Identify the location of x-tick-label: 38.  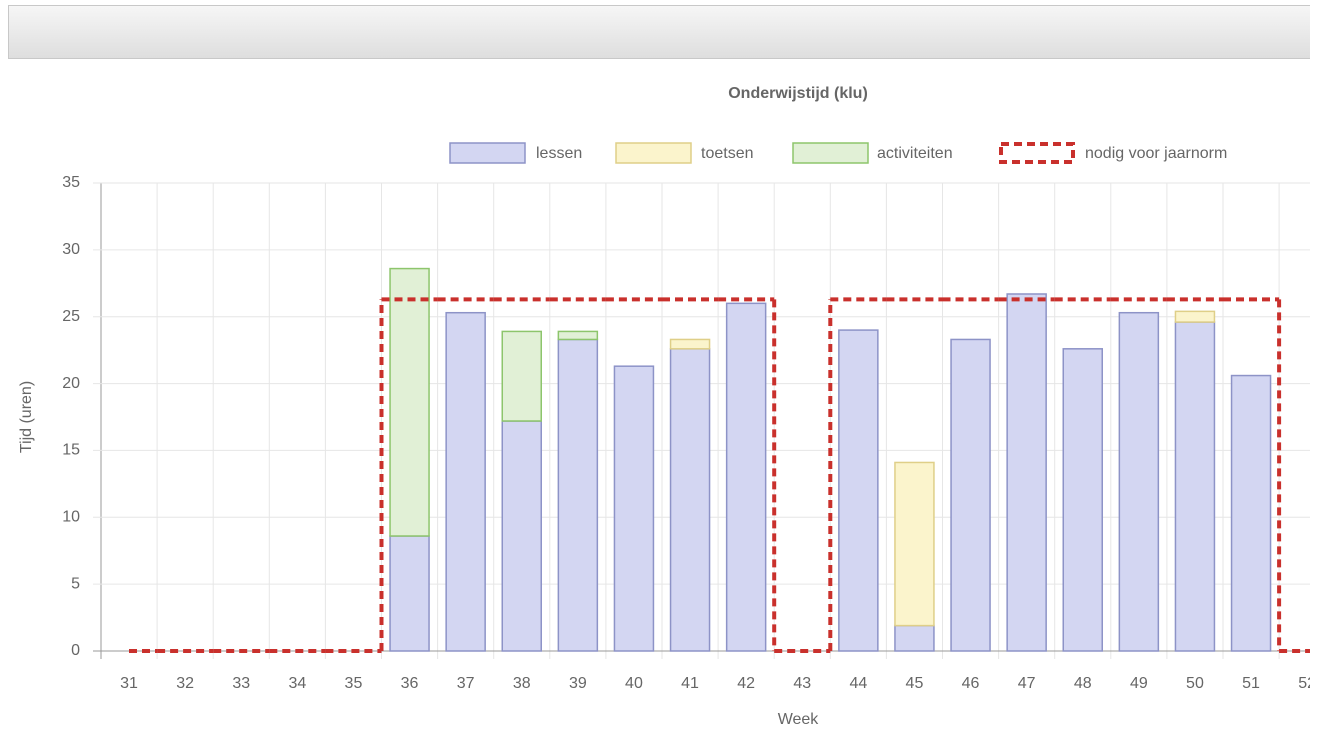
(522, 683).